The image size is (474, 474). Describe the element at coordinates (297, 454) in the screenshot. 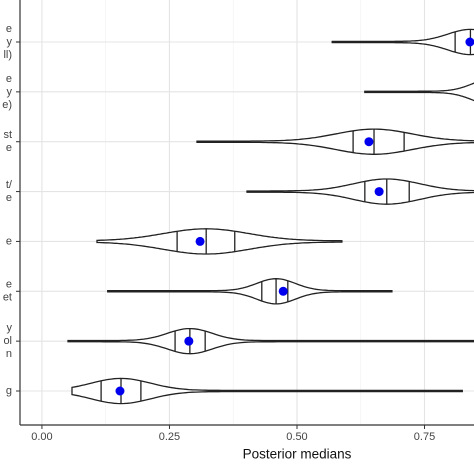

I see `x-axis-title: Posterior medians` at that location.